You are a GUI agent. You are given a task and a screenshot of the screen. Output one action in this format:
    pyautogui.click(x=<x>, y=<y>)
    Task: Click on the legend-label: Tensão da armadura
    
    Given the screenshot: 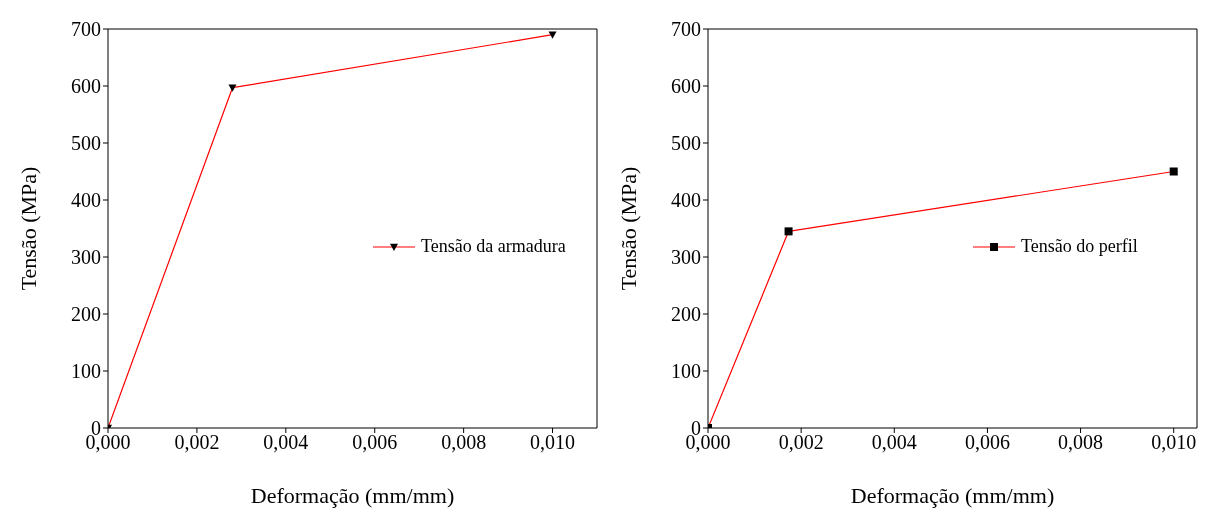 What is the action you would take?
    pyautogui.click(x=493, y=246)
    